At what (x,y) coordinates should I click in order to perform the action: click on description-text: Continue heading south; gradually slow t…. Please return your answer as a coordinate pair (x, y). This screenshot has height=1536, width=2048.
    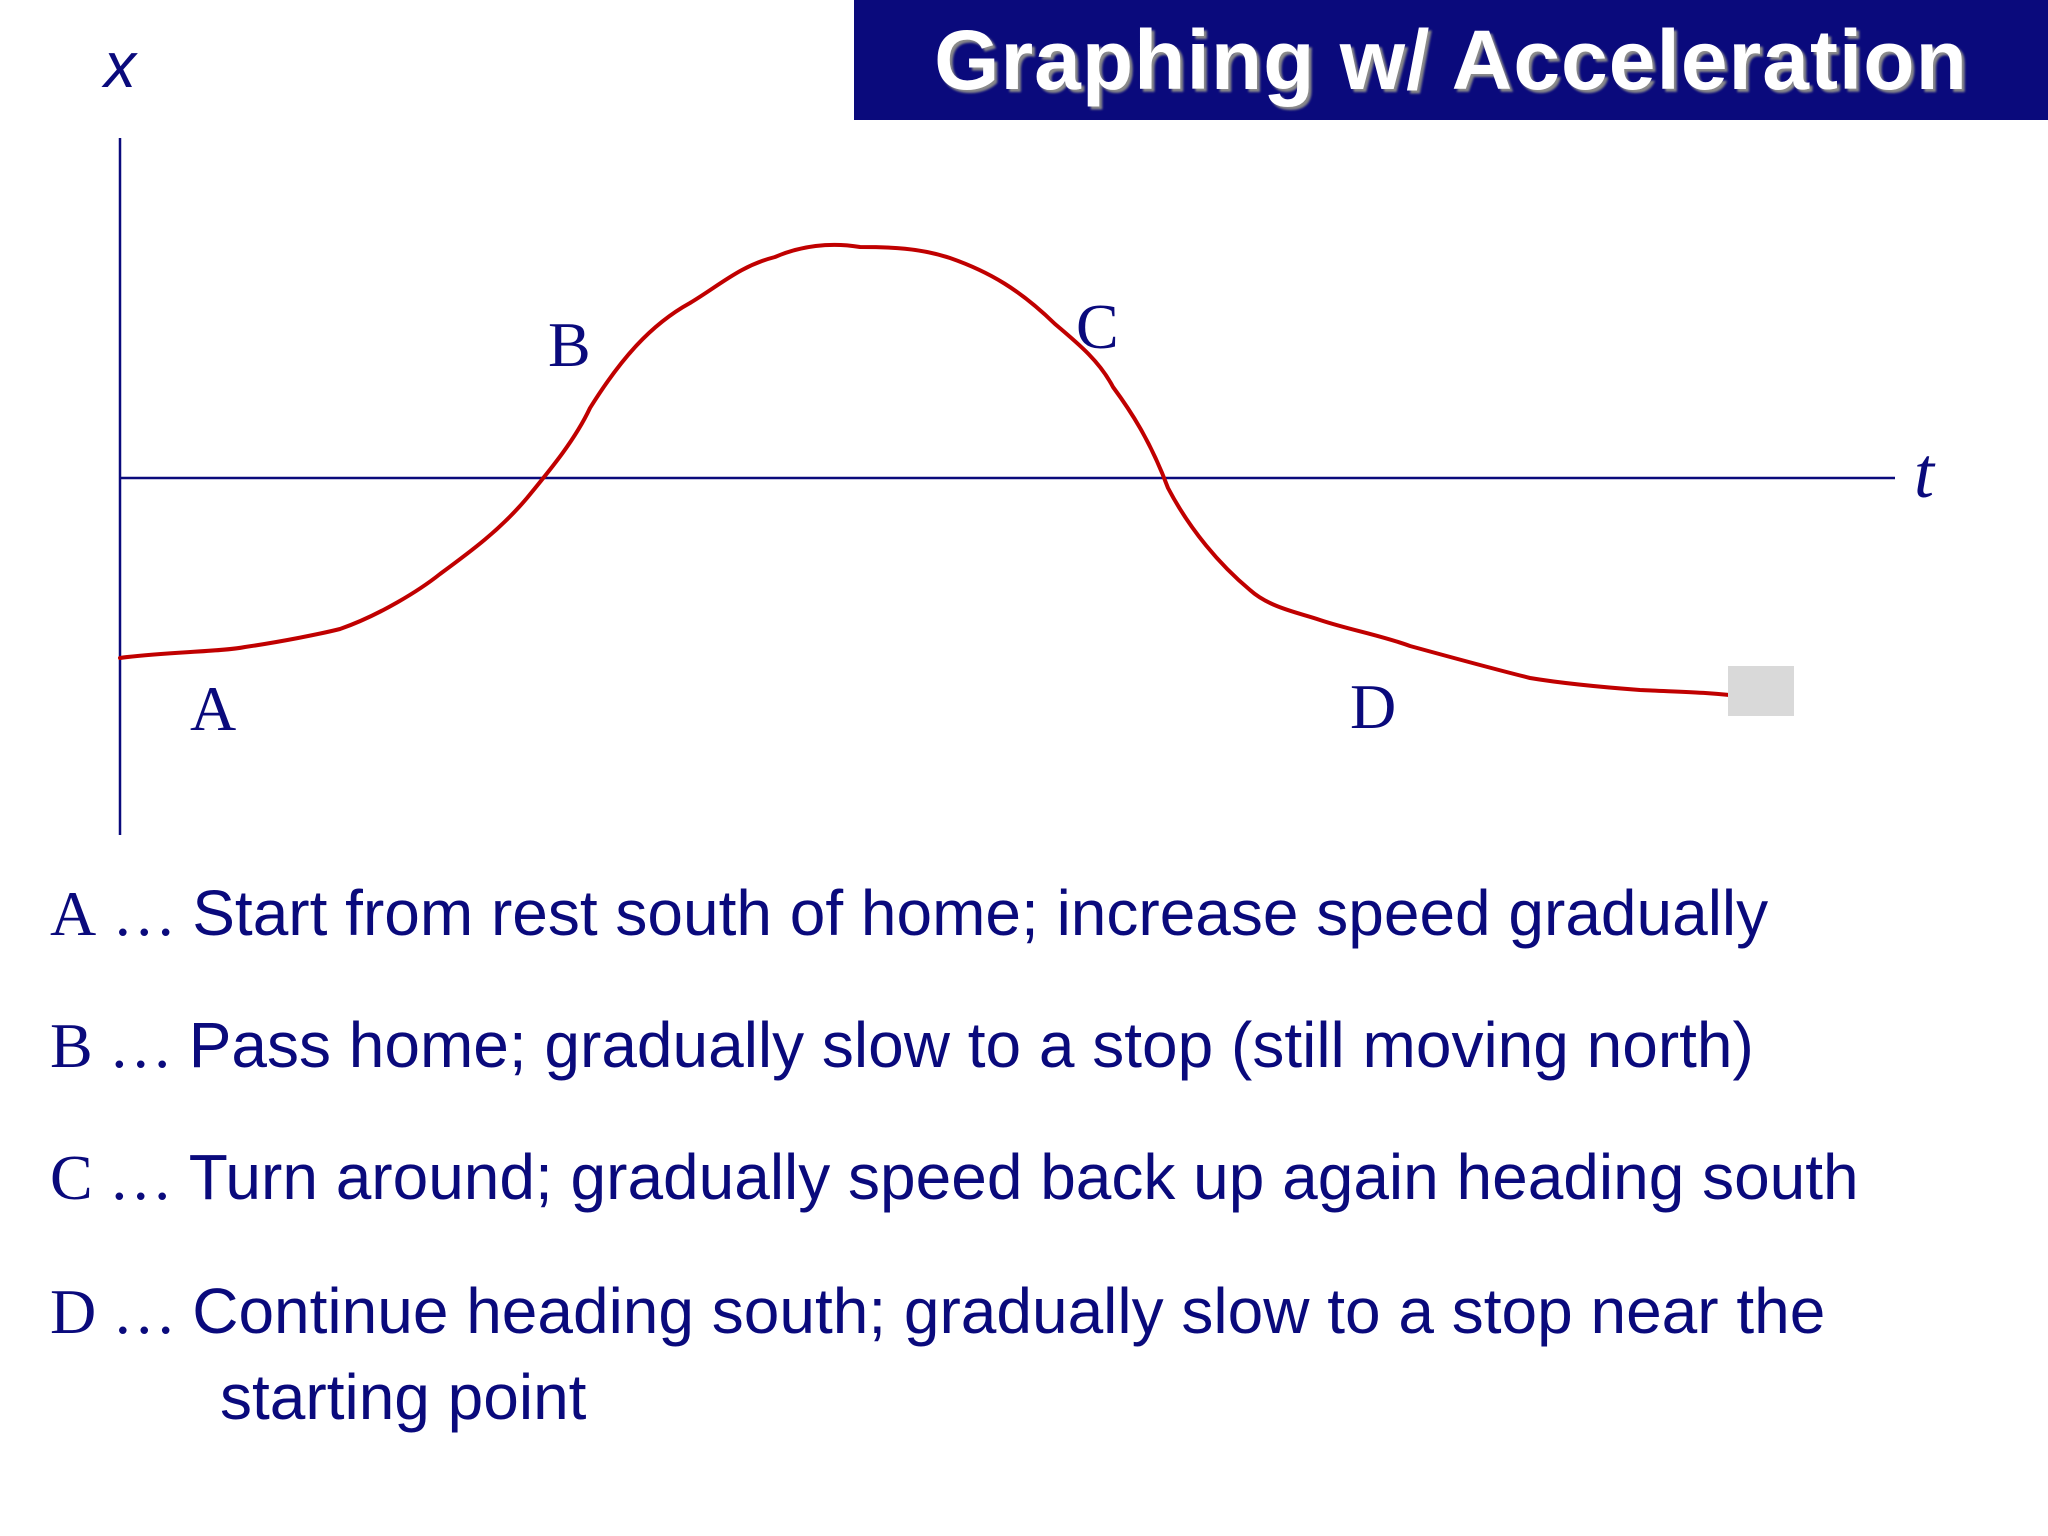
    Looking at the image, I should click on (1009, 1311).